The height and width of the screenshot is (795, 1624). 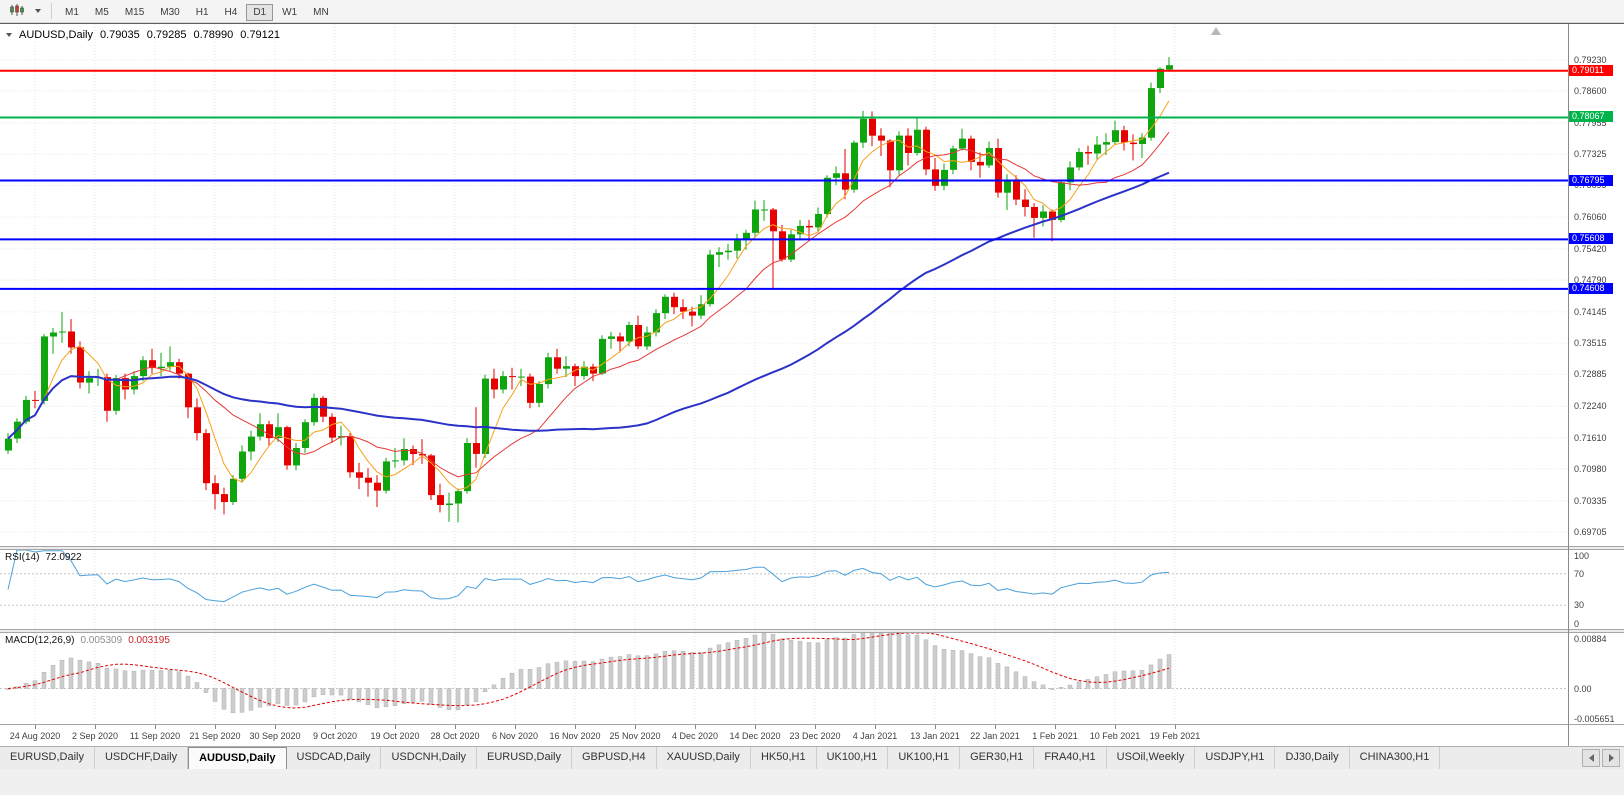 What do you see at coordinates (812, 724) in the screenshot?
I see `date-axis-separator` at bounding box center [812, 724].